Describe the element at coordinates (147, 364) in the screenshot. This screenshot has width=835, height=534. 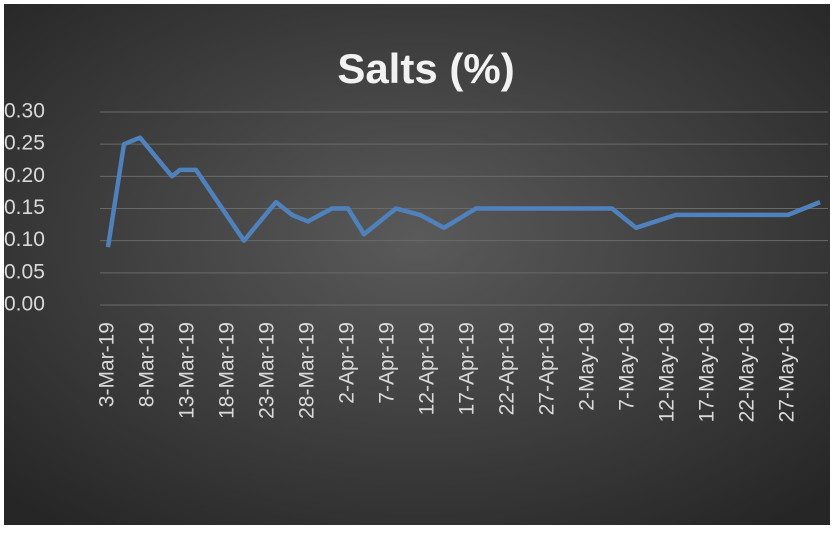
I see `x-tick-label: 8-Mar-19` at that location.